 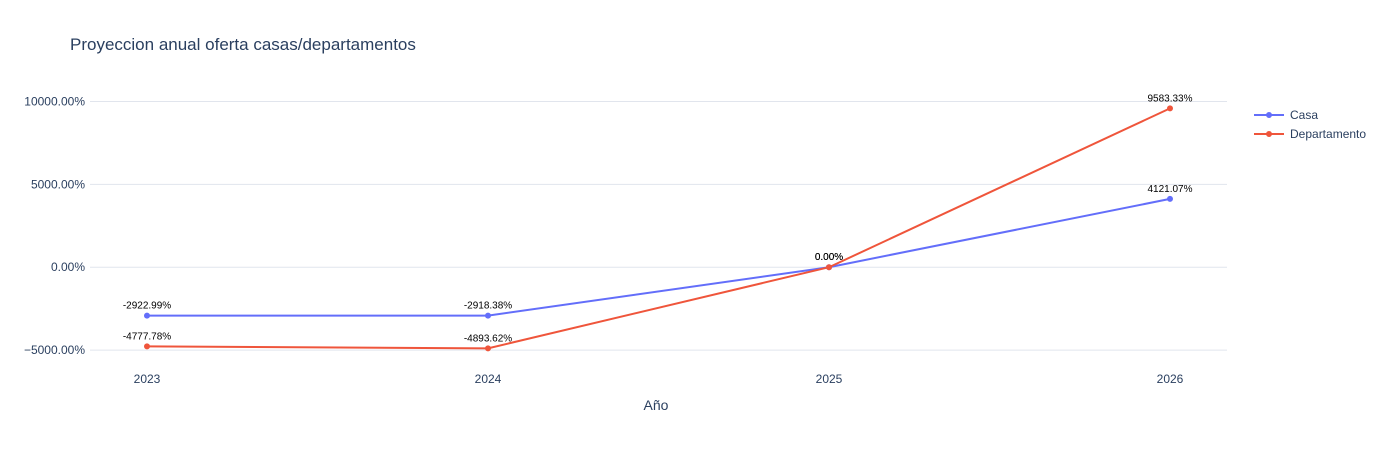 What do you see at coordinates (147, 336) in the screenshot?
I see `data-label: -4777.78%` at bounding box center [147, 336].